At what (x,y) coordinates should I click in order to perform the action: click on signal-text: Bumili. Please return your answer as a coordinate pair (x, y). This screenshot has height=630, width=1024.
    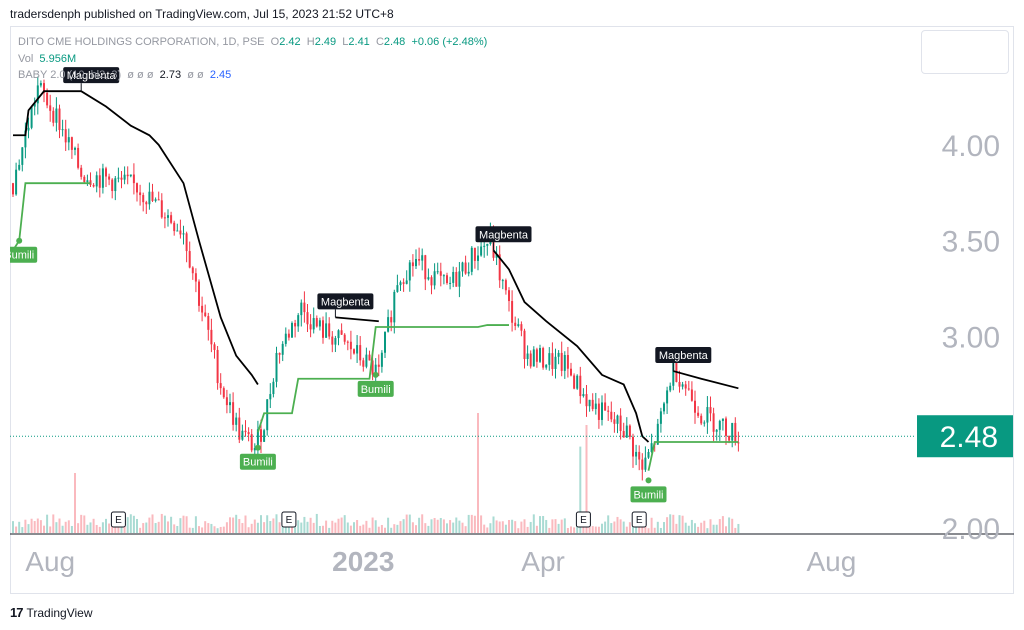
    Looking at the image, I should click on (649, 495).